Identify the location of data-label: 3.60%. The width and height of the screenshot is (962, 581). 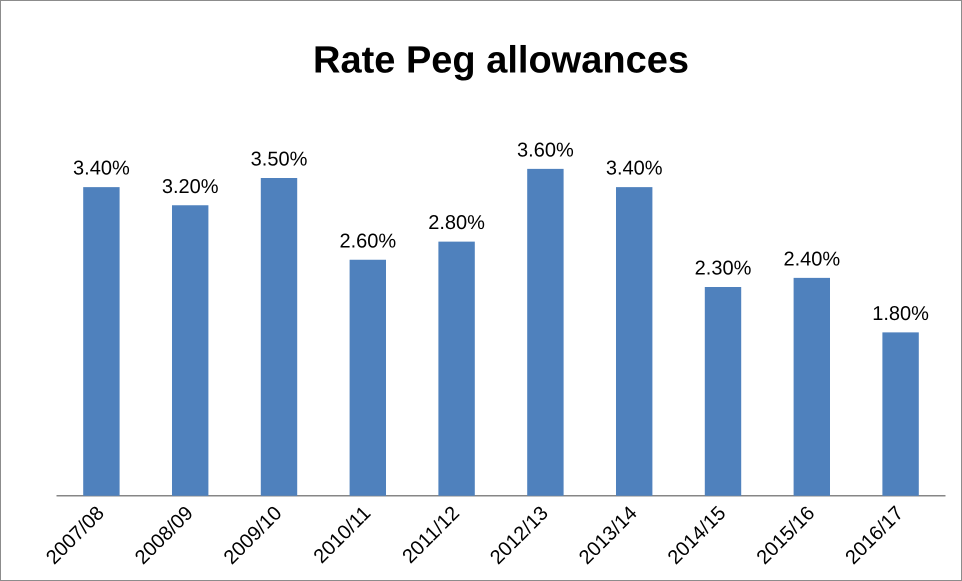
(545, 150).